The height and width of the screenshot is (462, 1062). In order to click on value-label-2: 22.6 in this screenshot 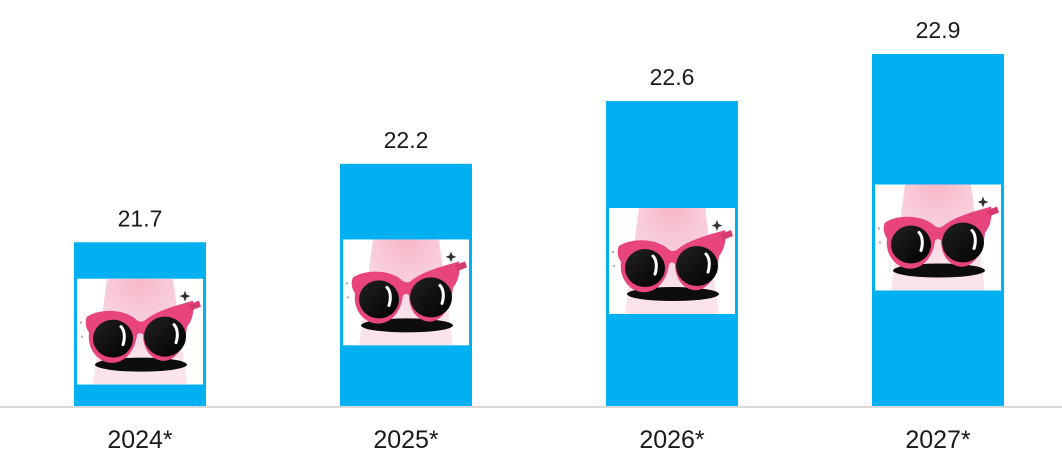, I will do `click(672, 77)`.